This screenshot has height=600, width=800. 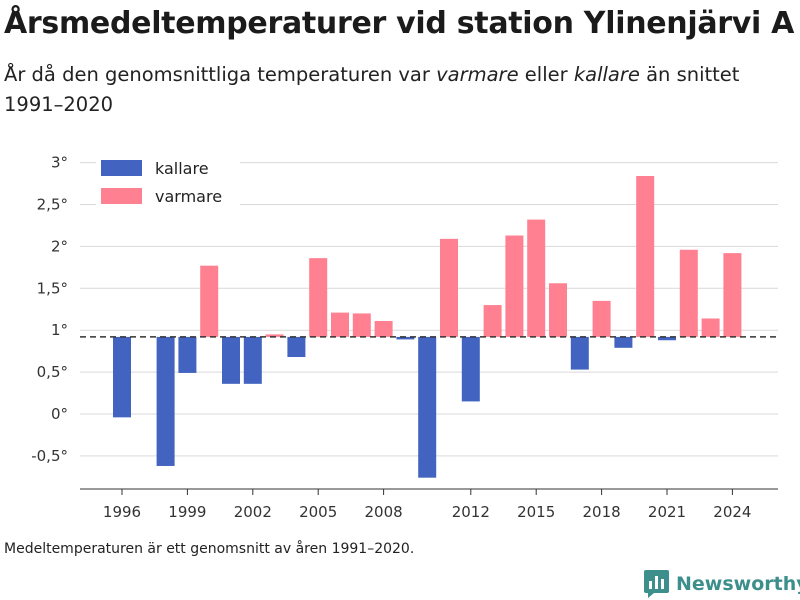 I want to click on newsworthy-icon, so click(x=656, y=584).